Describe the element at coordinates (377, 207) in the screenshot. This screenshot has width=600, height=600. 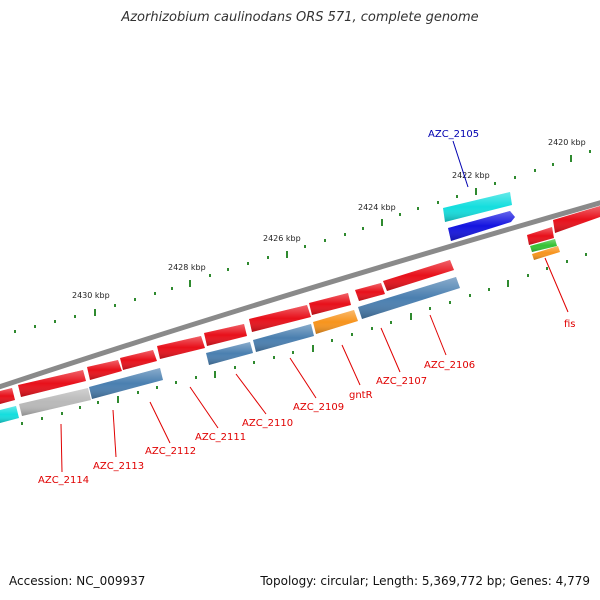
I see `scale-label: 2424 kbp` at that location.